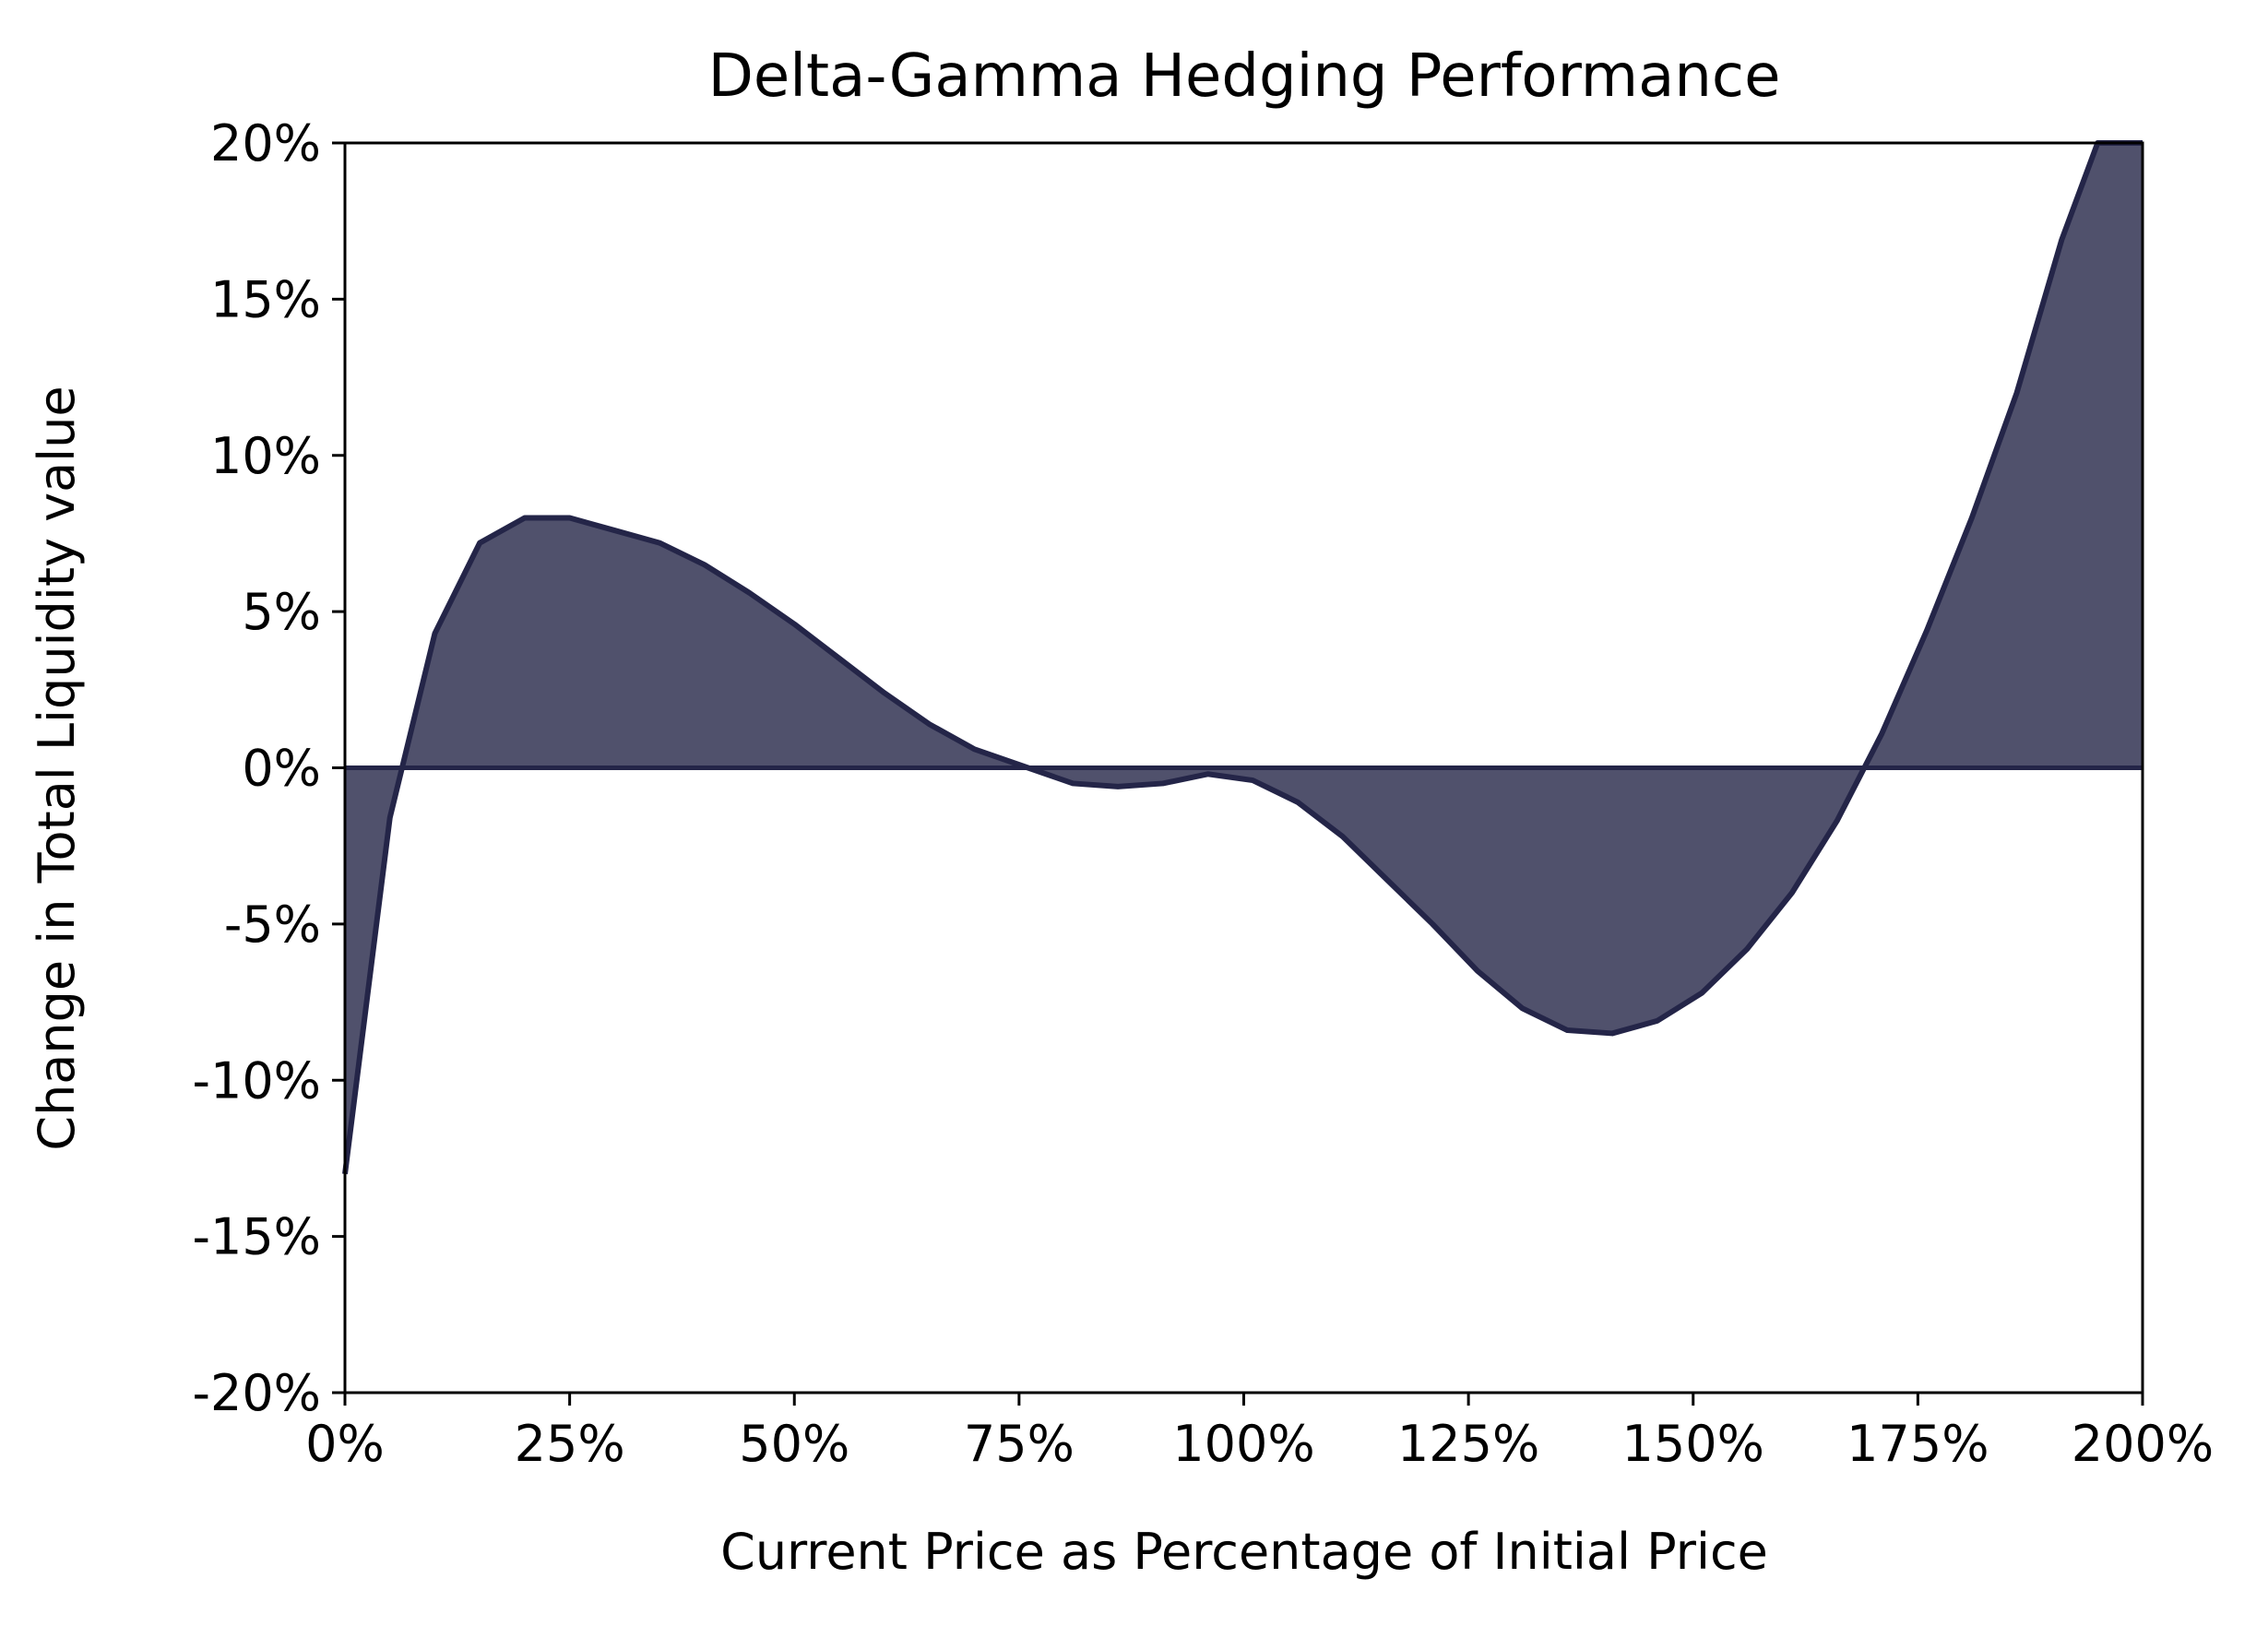 The height and width of the screenshot is (1626, 2268). I want to click on chart-title: Delta-Gamma Hedging Performance, so click(1244, 76).